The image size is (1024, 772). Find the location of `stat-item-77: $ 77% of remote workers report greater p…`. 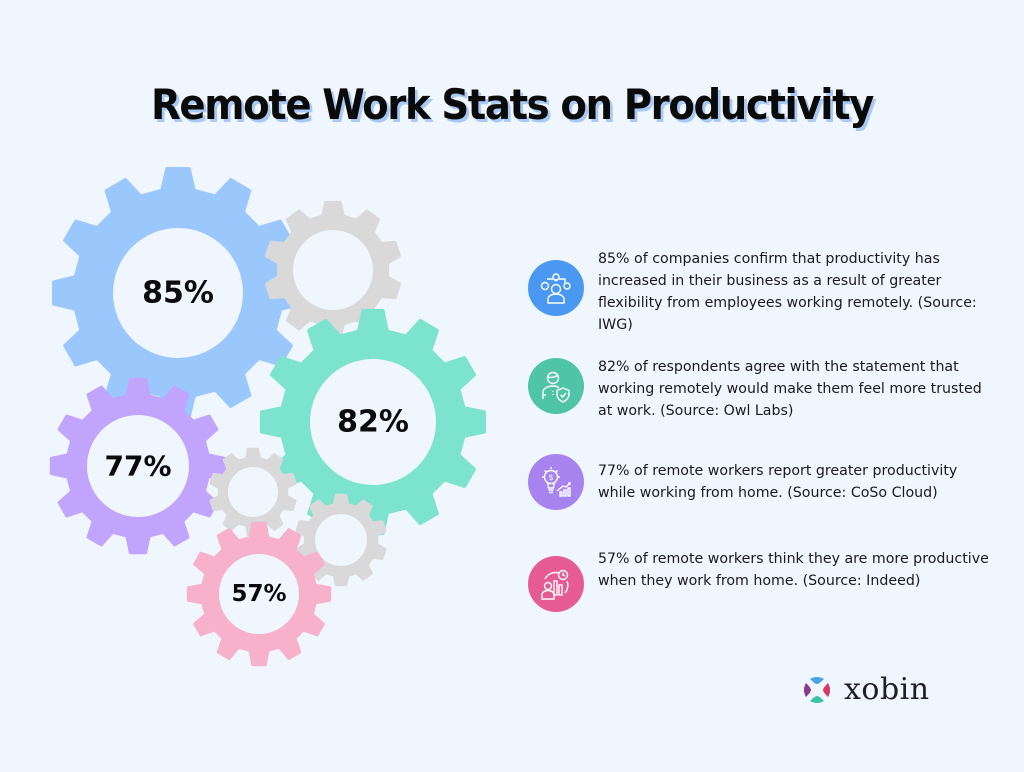

stat-item-77: $ 77% of remote workers report greater p… is located at coordinates (763, 482).